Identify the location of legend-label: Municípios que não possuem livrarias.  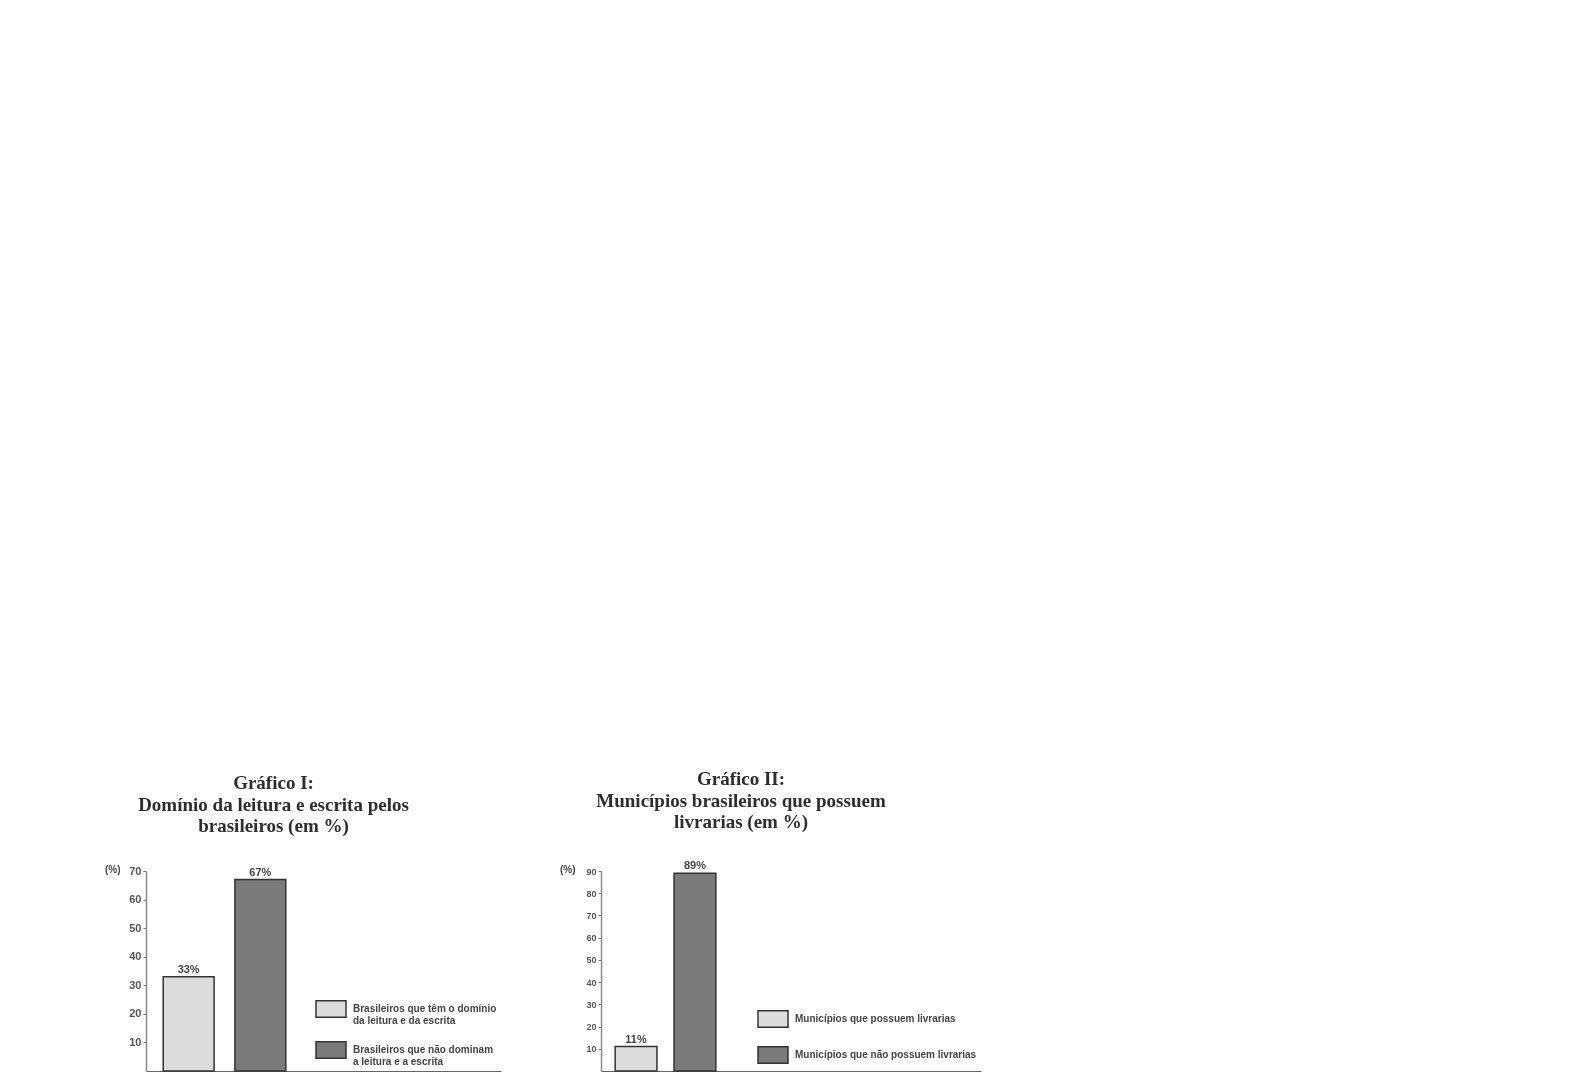
(886, 1054).